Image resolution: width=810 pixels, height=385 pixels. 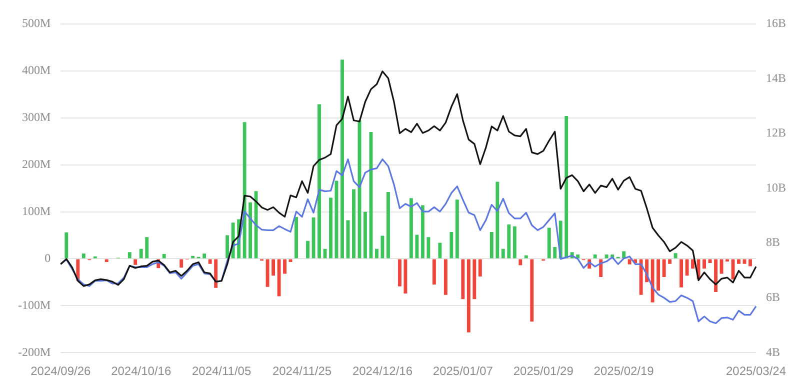 I want to click on y2-tick-label: 4B, so click(x=773, y=351).